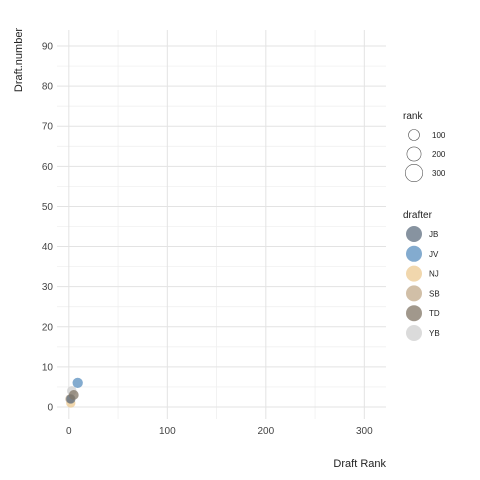 The width and height of the screenshot is (480, 480). I want to click on x-axis-ticks: 0 100 200 300, so click(219, 431).